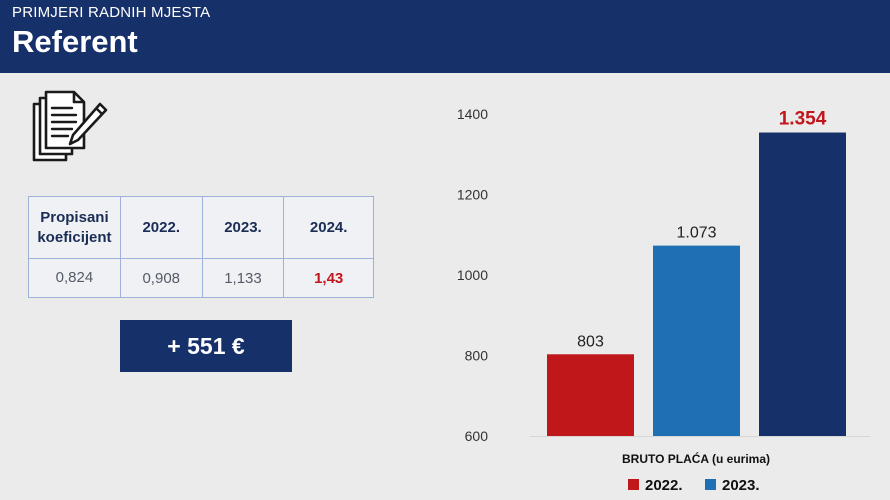 Image resolution: width=890 pixels, height=500 pixels. What do you see at coordinates (161, 278) in the screenshot?
I see `value-cell-2022: 0,908` at bounding box center [161, 278].